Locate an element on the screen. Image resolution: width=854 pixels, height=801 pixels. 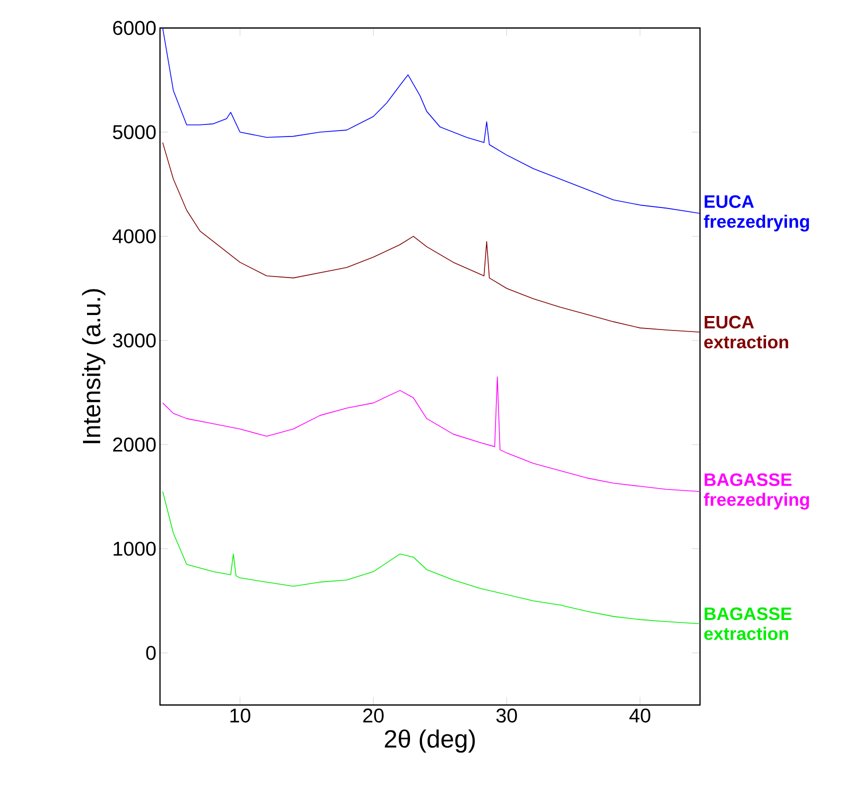
y-tick-label: 3000 is located at coordinates (134, 340).